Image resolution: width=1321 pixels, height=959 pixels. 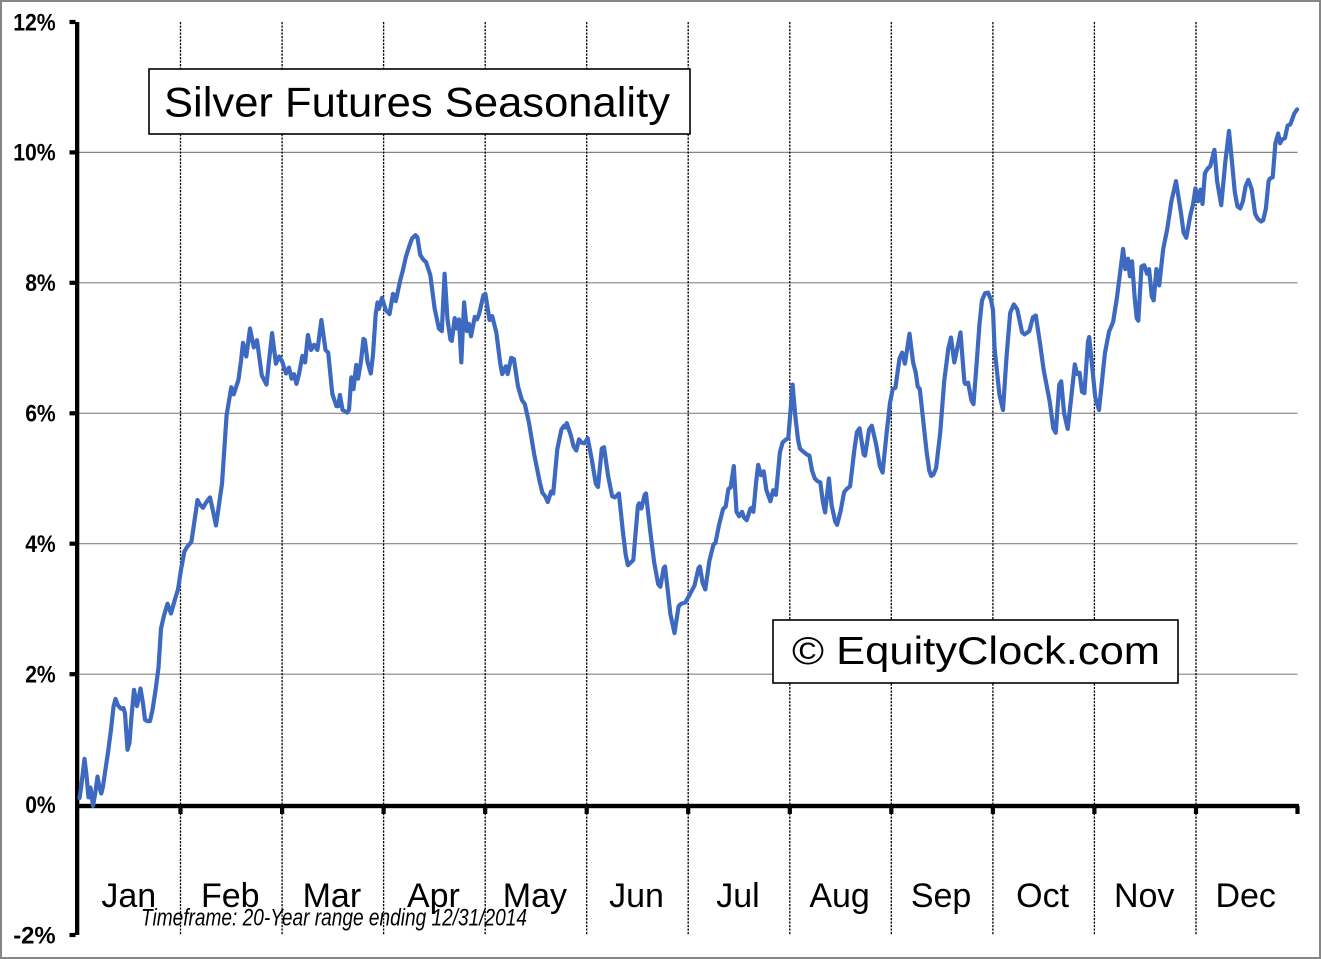 What do you see at coordinates (34, 935) in the screenshot?
I see `svg-text: -2%` at bounding box center [34, 935].